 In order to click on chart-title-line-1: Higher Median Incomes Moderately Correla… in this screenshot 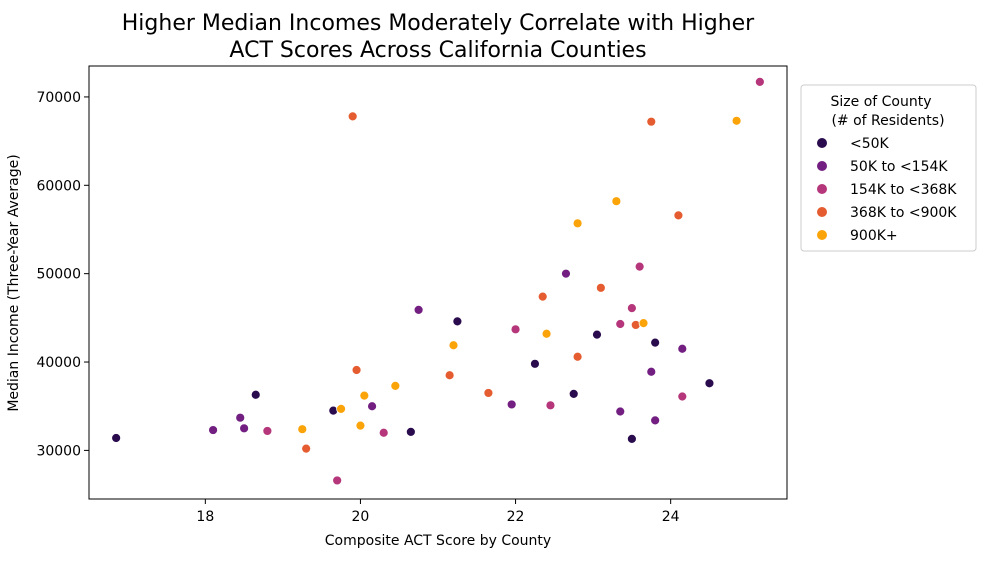, I will do `click(438, 23)`.